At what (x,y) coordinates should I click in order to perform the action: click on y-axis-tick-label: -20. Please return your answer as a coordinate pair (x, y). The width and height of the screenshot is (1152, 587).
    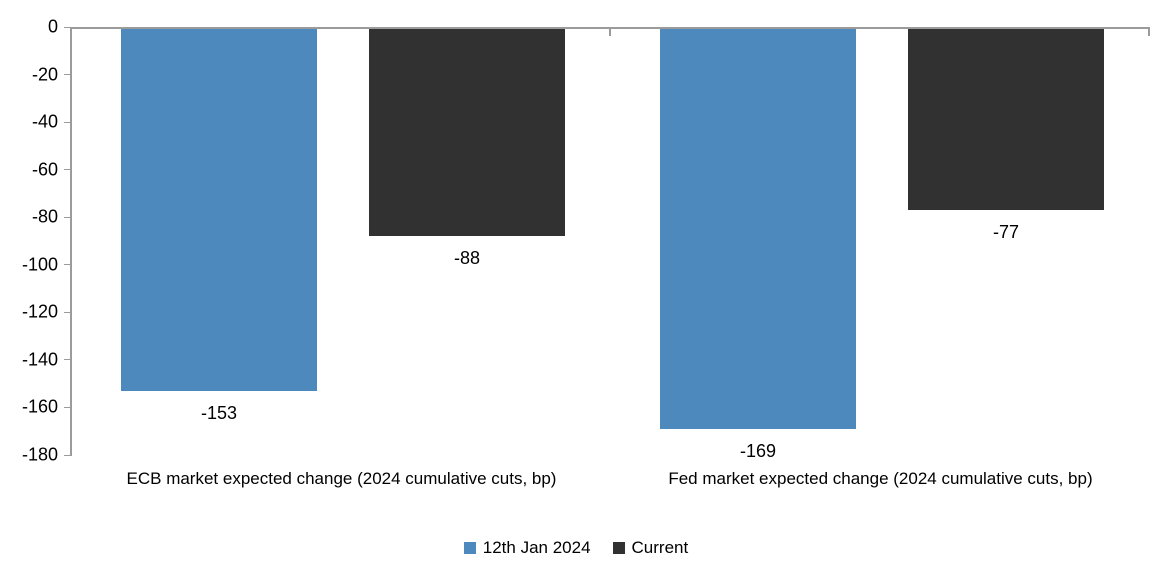
    Looking at the image, I should click on (44, 74).